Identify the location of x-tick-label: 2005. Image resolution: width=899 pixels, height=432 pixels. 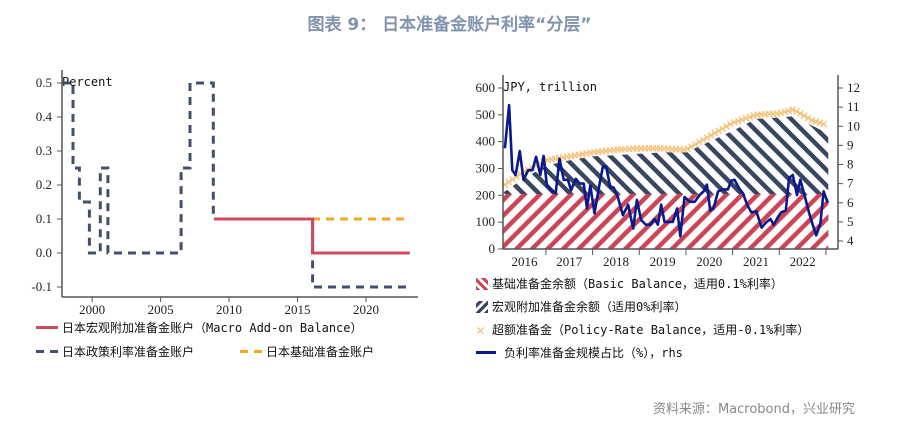
(161, 309).